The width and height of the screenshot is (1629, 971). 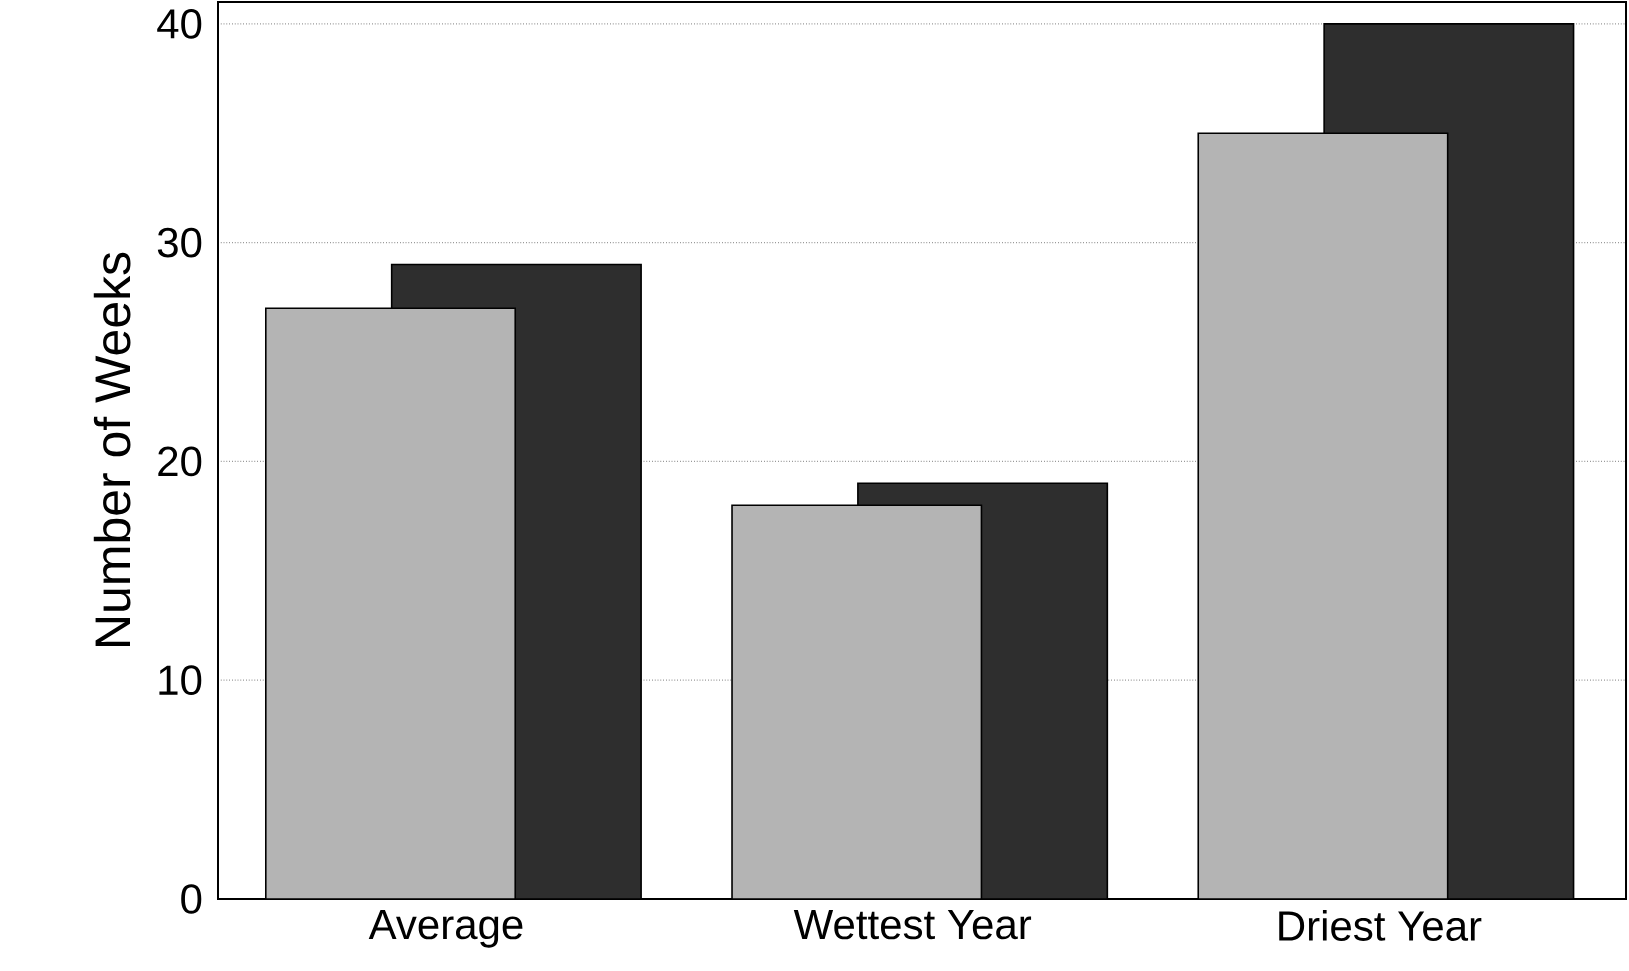 I want to click on x-tick-label: Average, so click(x=445, y=929).